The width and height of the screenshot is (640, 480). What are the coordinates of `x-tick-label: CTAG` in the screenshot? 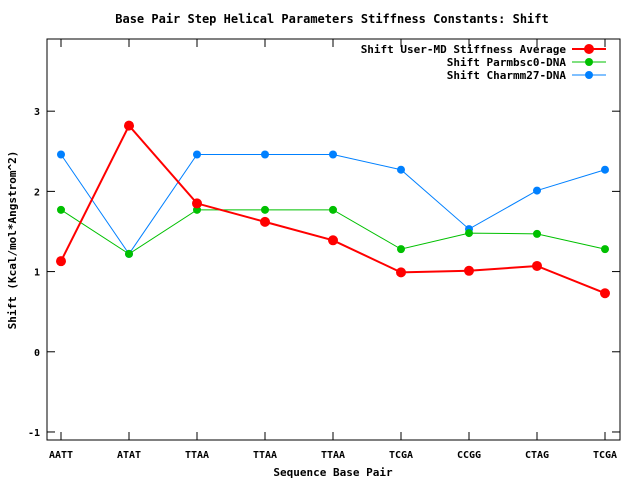 It's located at (537, 455).